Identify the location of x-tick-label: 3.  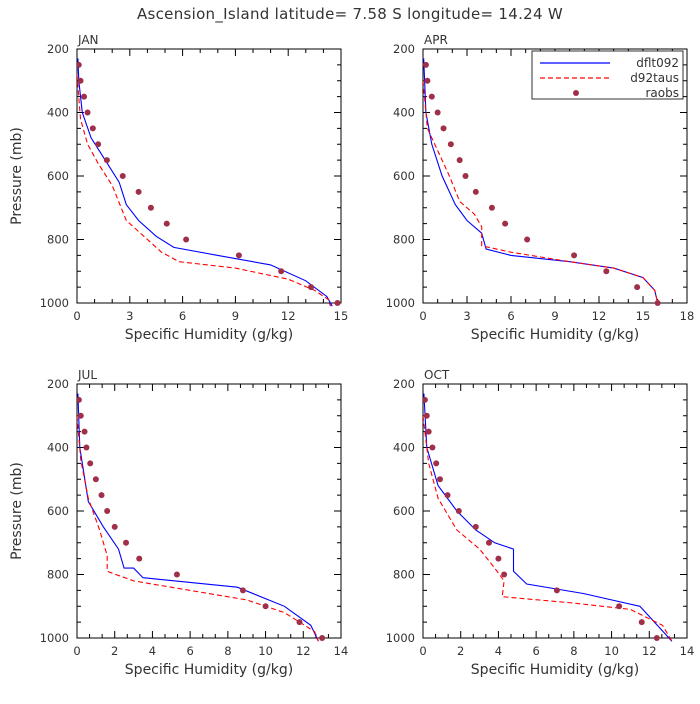
(129, 316).